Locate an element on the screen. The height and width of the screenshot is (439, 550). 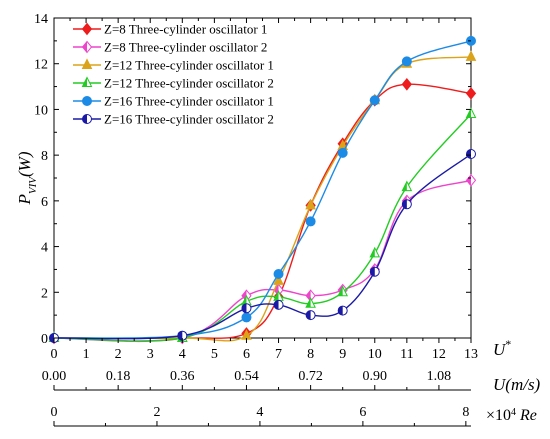
x-tick-label: 4 is located at coordinates (182, 354).